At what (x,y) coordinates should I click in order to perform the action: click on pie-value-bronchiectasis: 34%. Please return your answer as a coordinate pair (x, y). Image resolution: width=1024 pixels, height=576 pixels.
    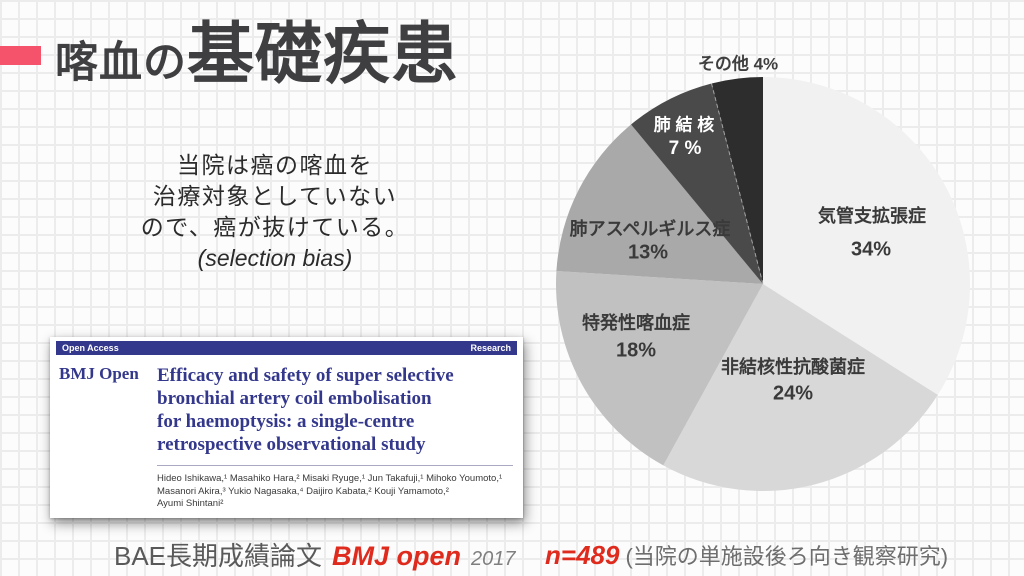
    Looking at the image, I should click on (871, 249).